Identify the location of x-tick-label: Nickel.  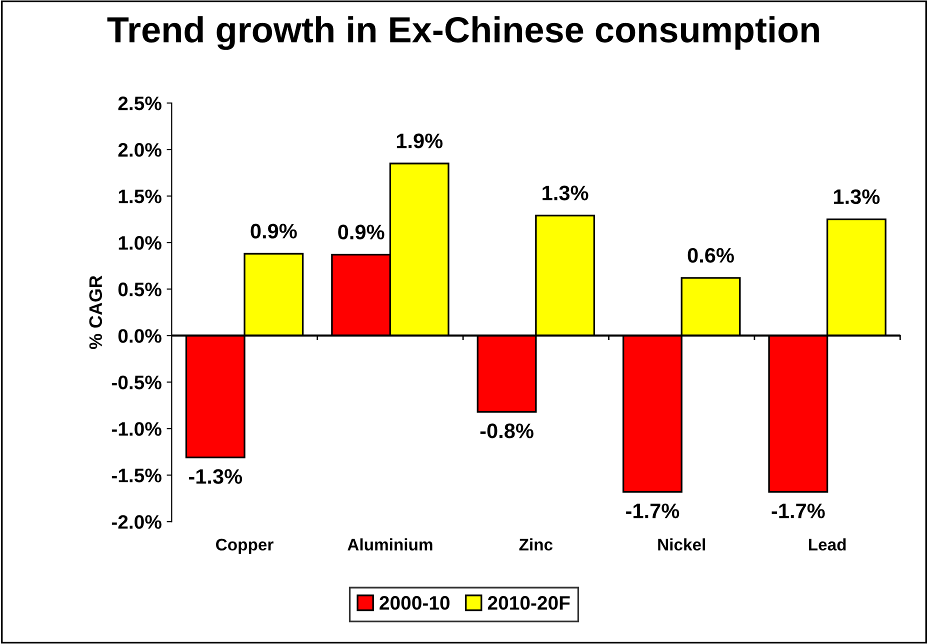
(681, 544).